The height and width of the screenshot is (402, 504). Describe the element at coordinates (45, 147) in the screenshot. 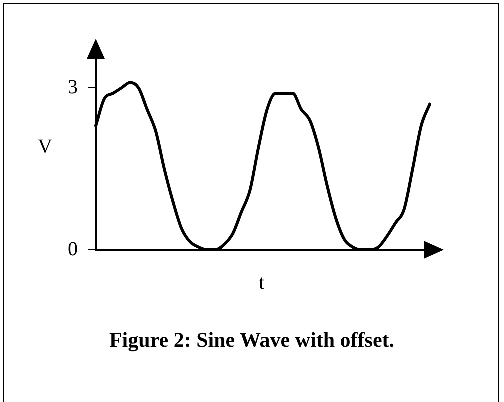

I see `y-axis-title: V` at that location.